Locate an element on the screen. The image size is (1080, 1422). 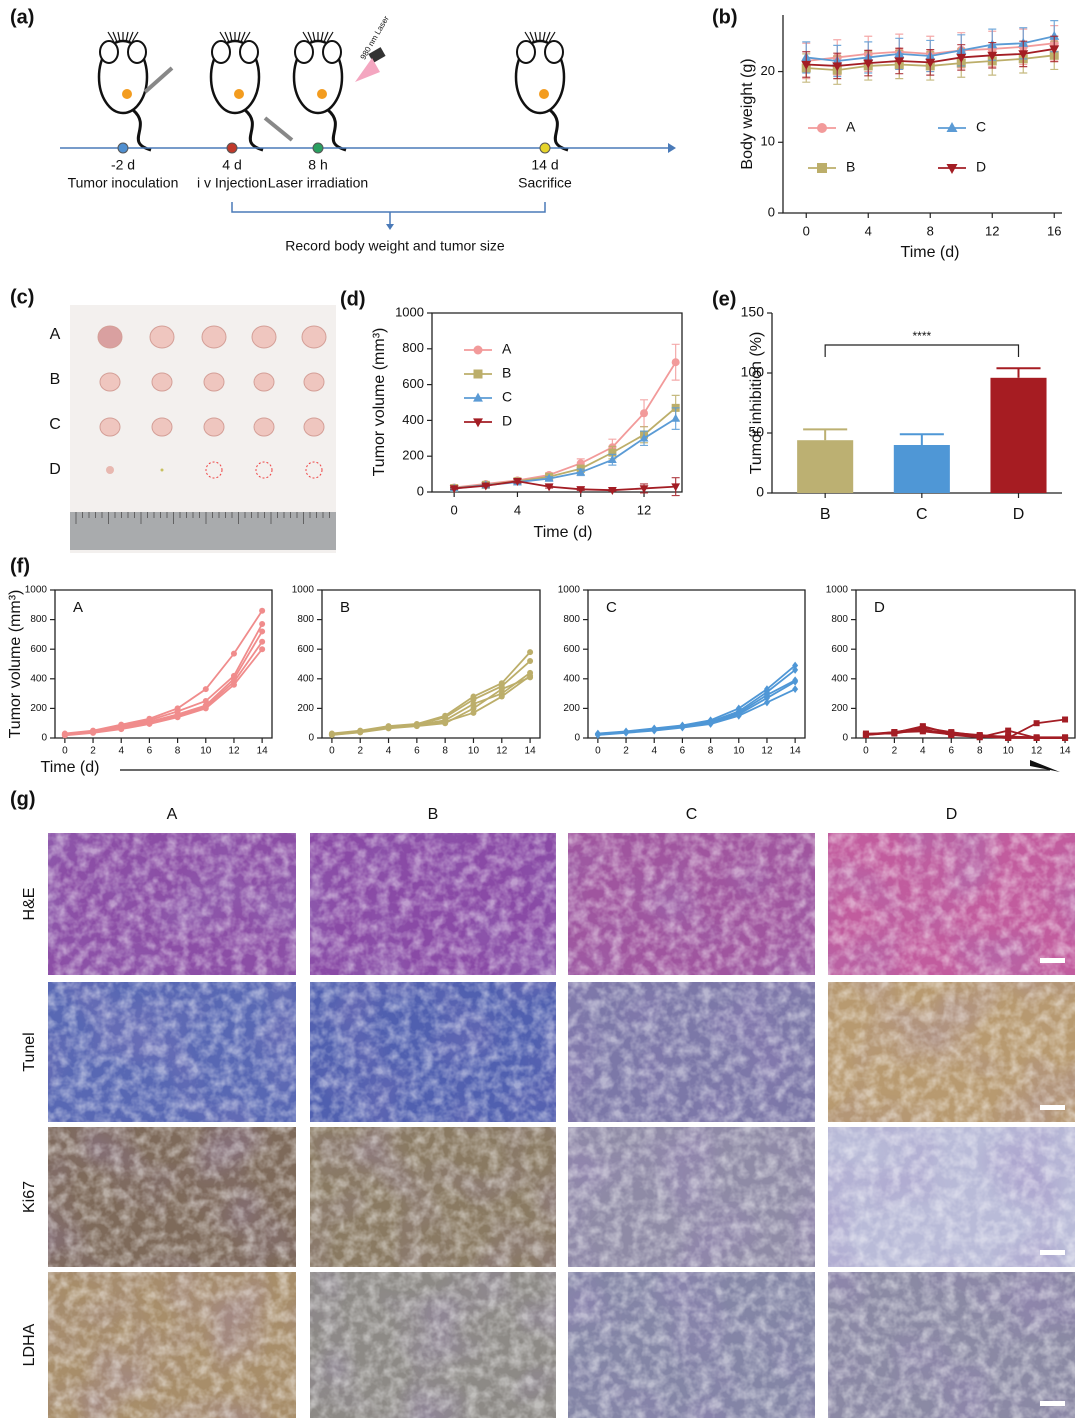
plot-frame is located at coordinates (431, 664).